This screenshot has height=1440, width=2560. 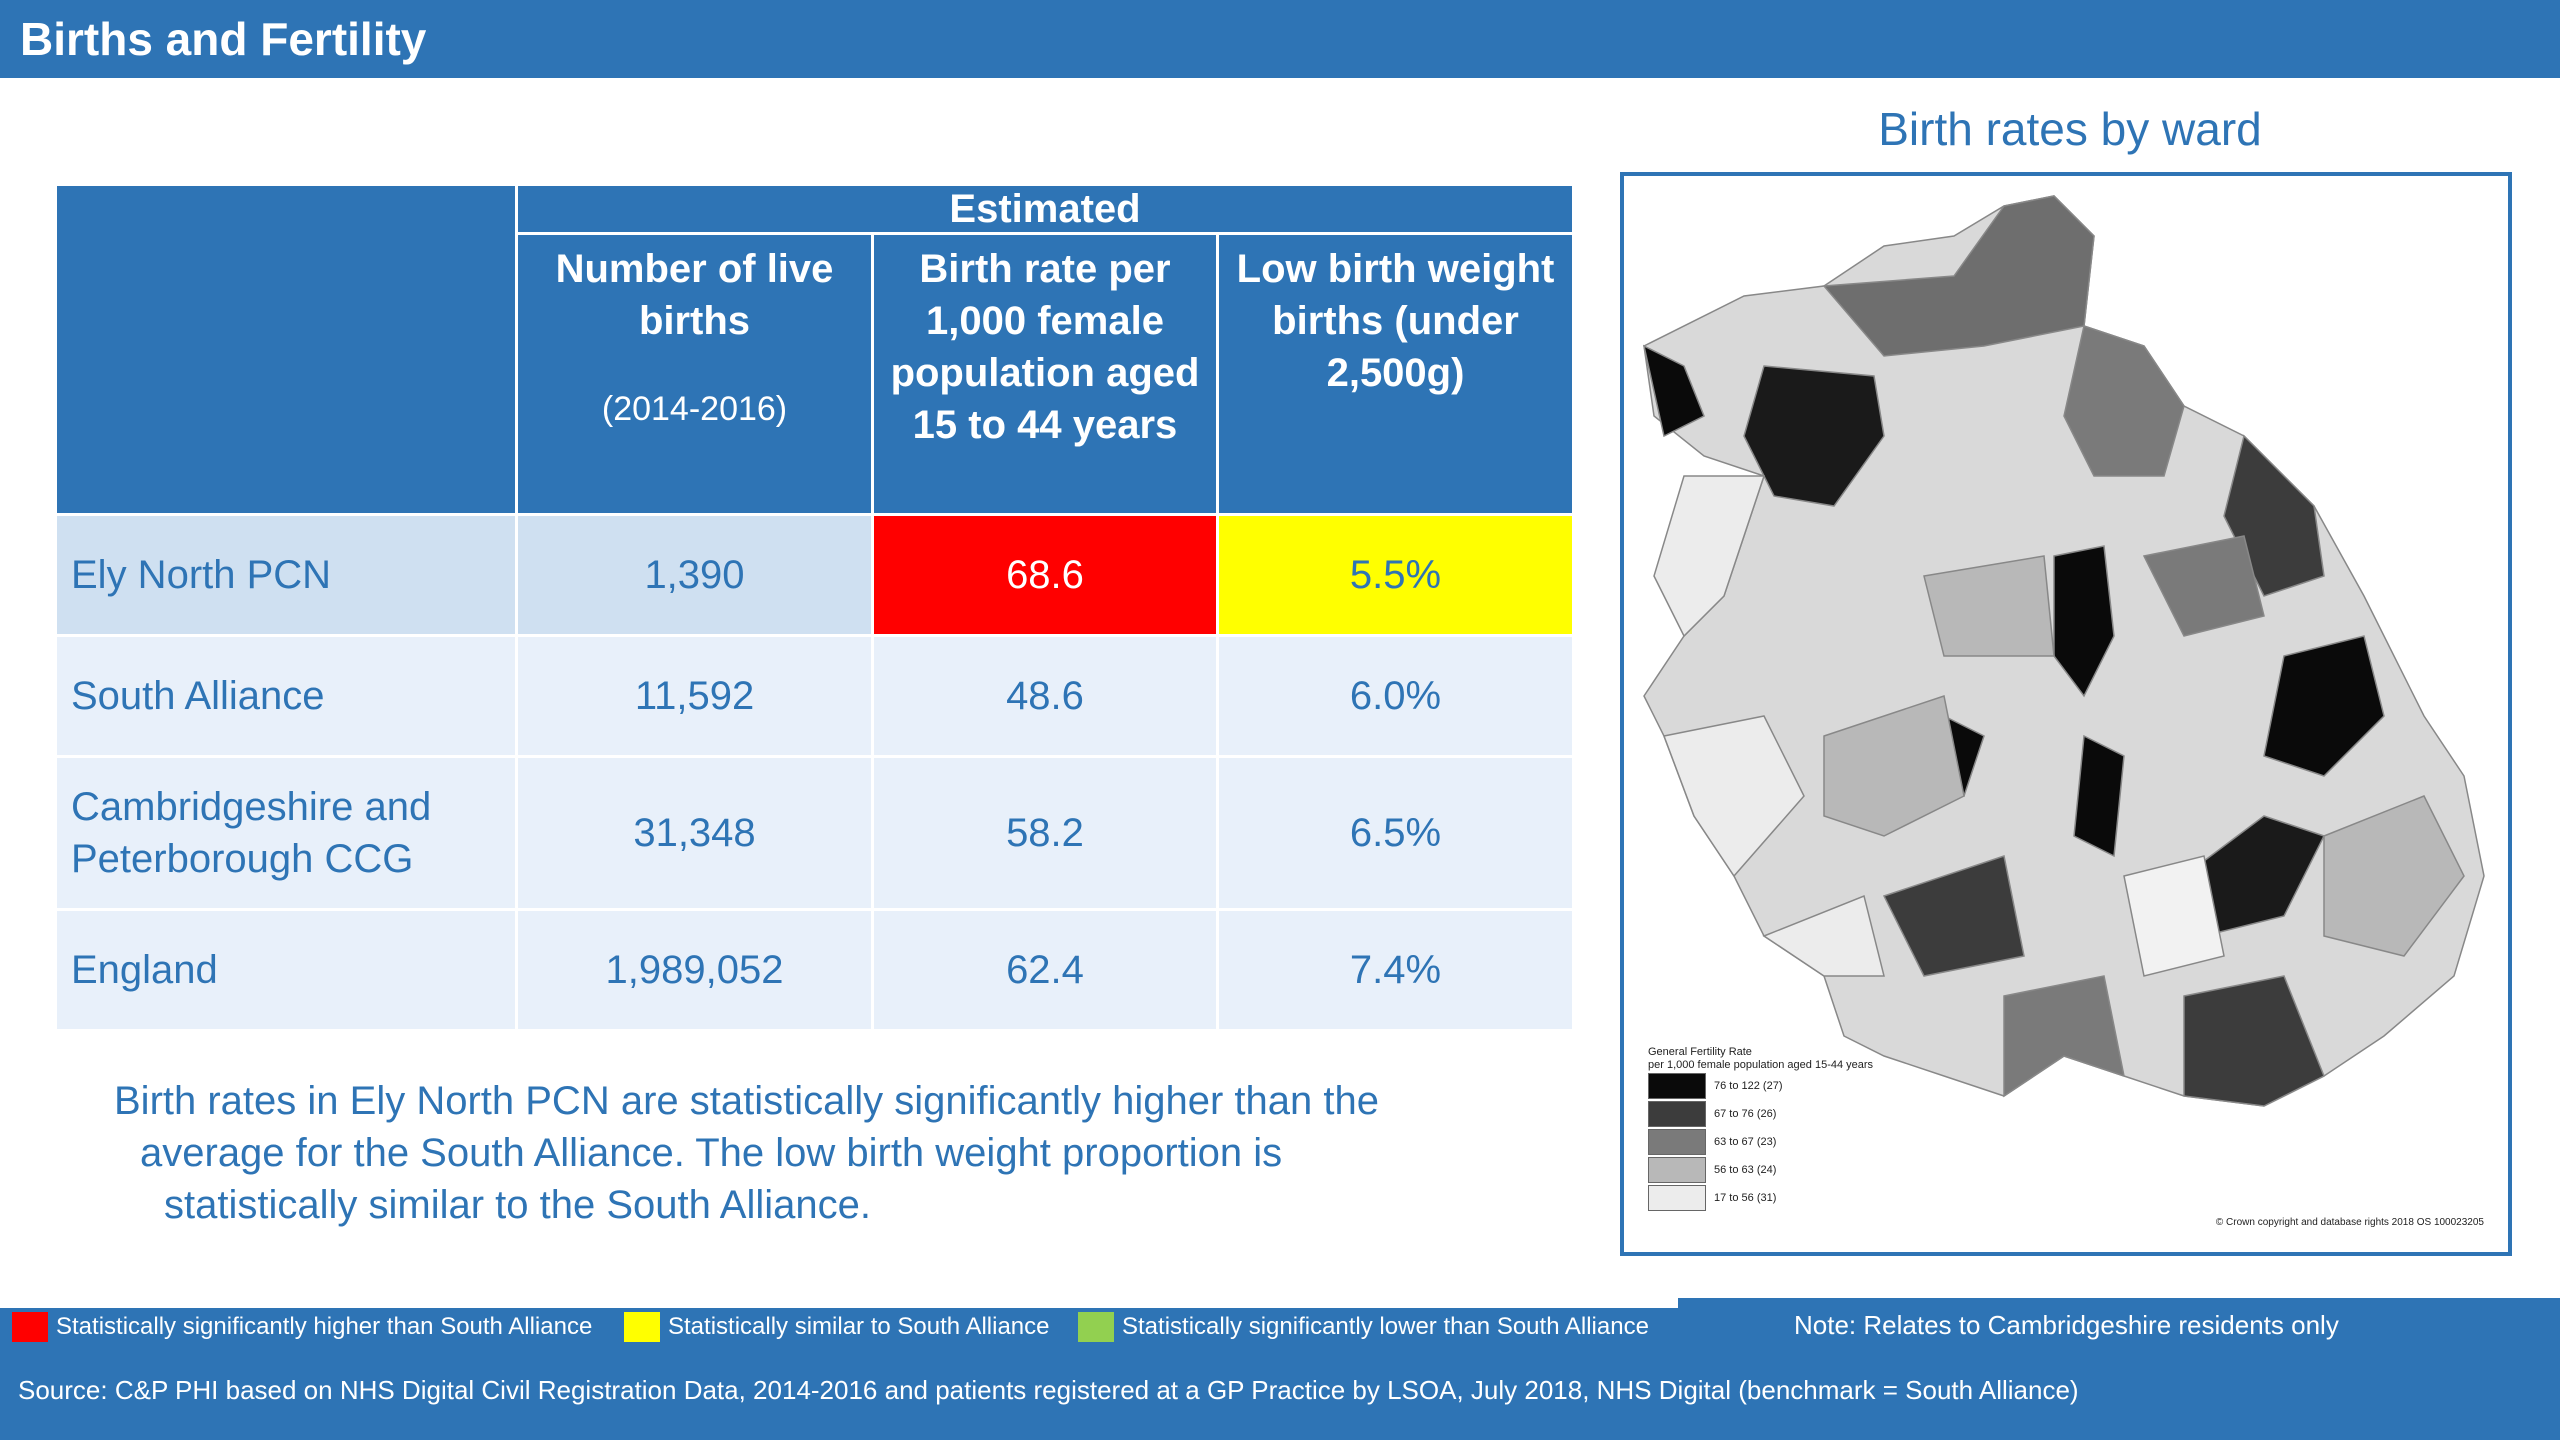 What do you see at coordinates (839, 1303) in the screenshot?
I see `key-separator` at bounding box center [839, 1303].